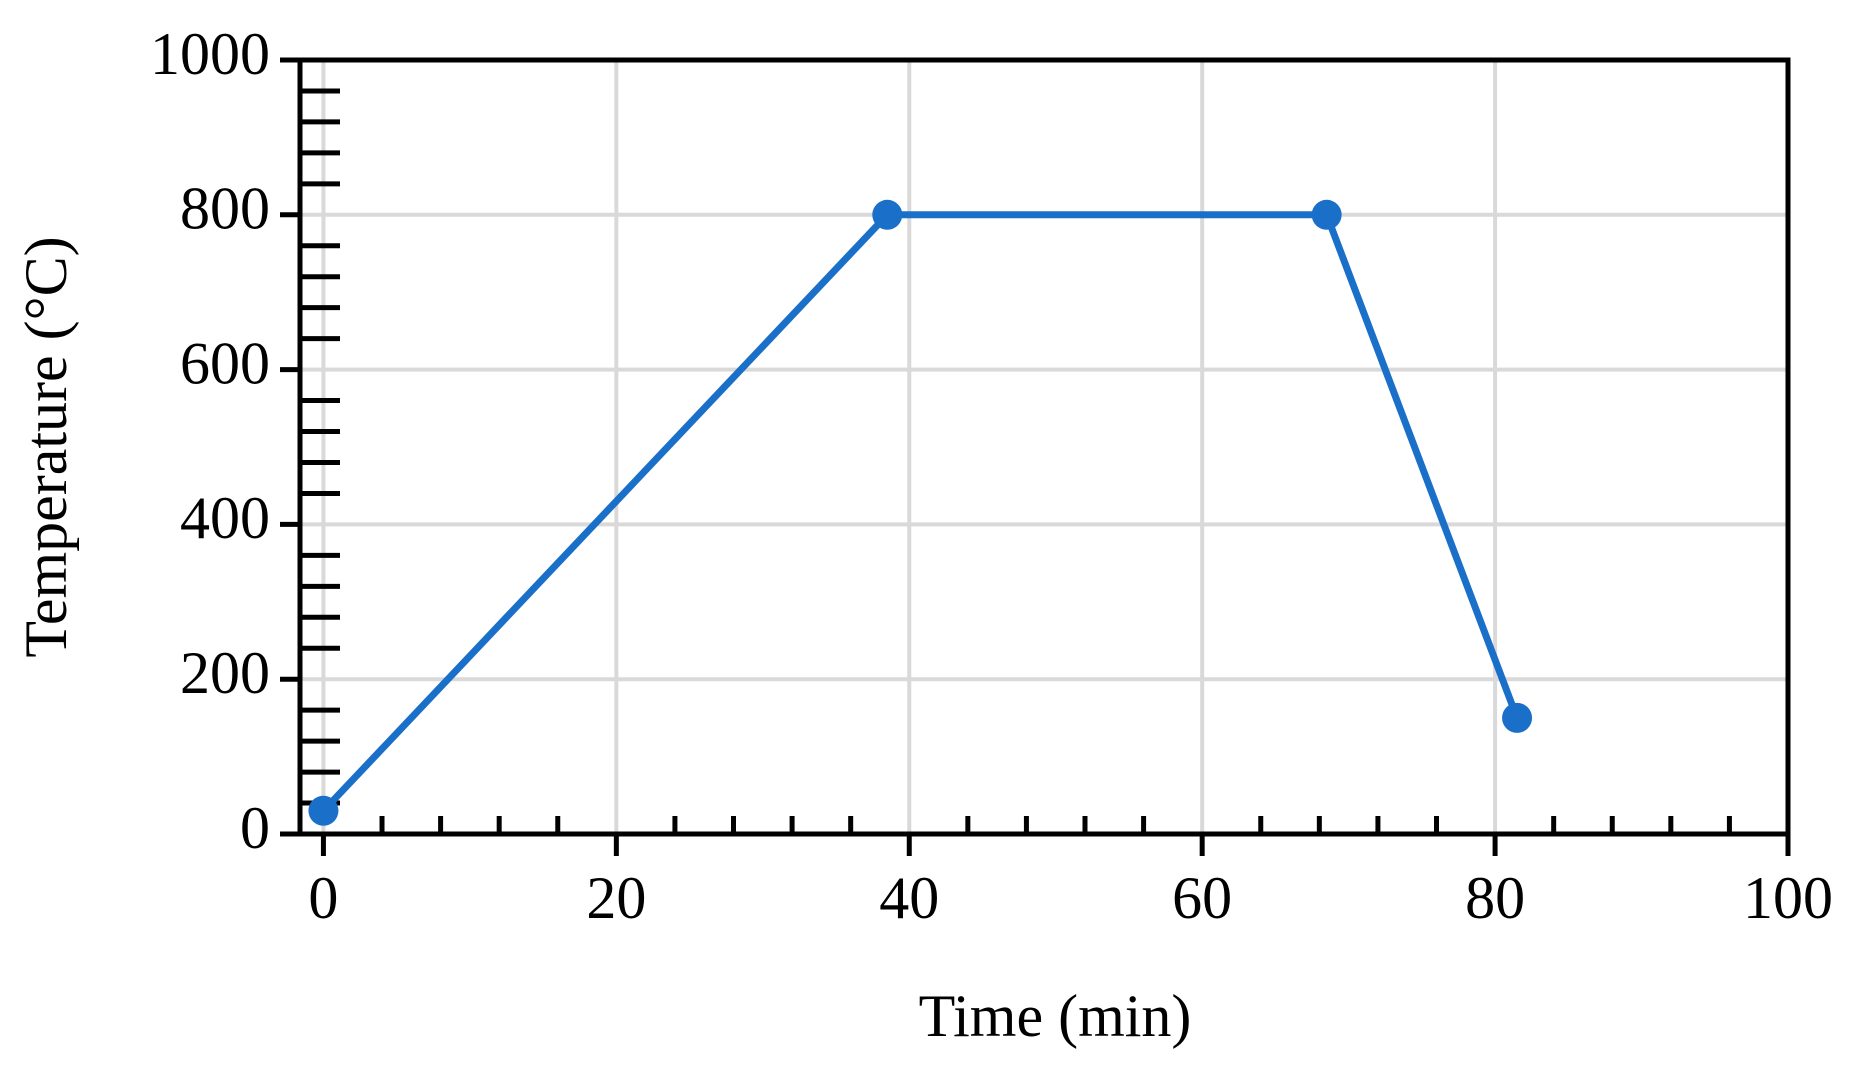 This screenshot has height=1086, width=1850. Describe the element at coordinates (210, 54) in the screenshot. I see `y-tick-label: 1000` at that location.